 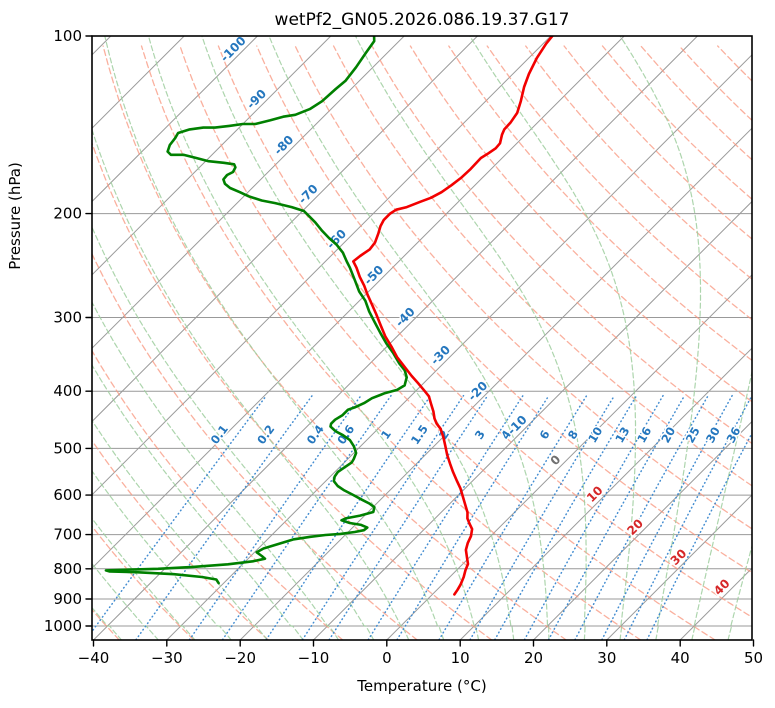 What do you see at coordinates (606, 658) in the screenshot?
I see `svg-text: 30` at bounding box center [606, 658].